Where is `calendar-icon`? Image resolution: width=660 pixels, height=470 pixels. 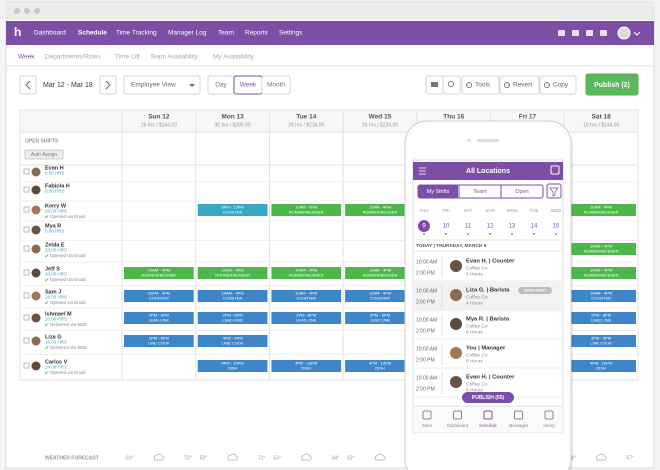
calendar-icon is located at coordinates (555, 170).